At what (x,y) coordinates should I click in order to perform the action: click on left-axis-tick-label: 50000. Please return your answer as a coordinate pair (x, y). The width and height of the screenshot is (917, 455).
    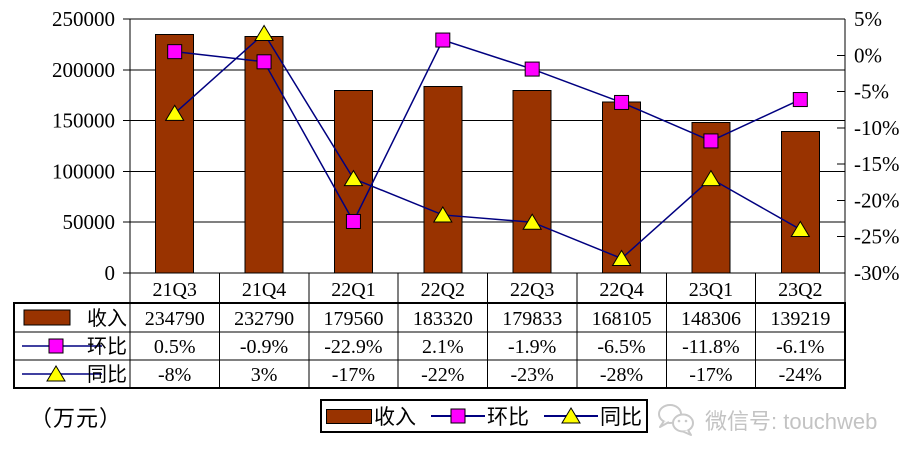
    Looking at the image, I should click on (89, 222).